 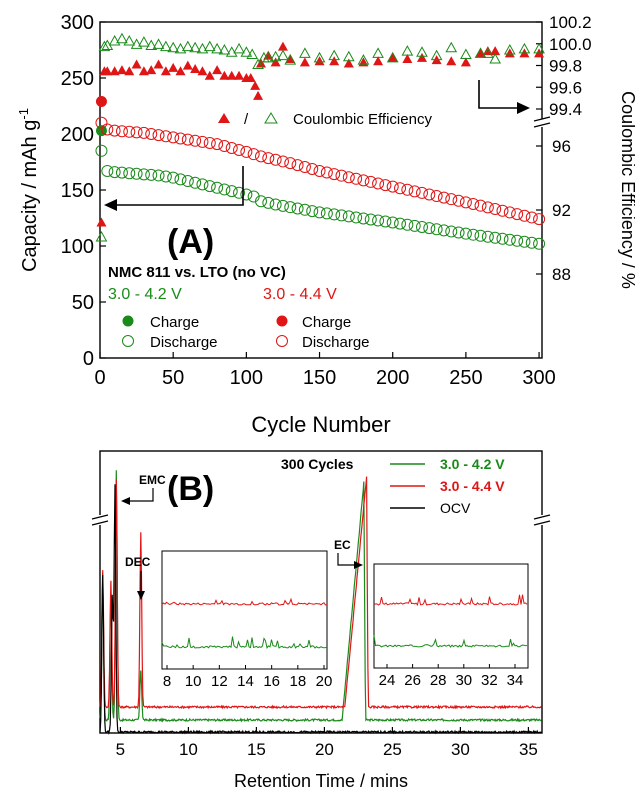 I want to click on legend-charge-green-label: Charge, so click(x=174, y=322).